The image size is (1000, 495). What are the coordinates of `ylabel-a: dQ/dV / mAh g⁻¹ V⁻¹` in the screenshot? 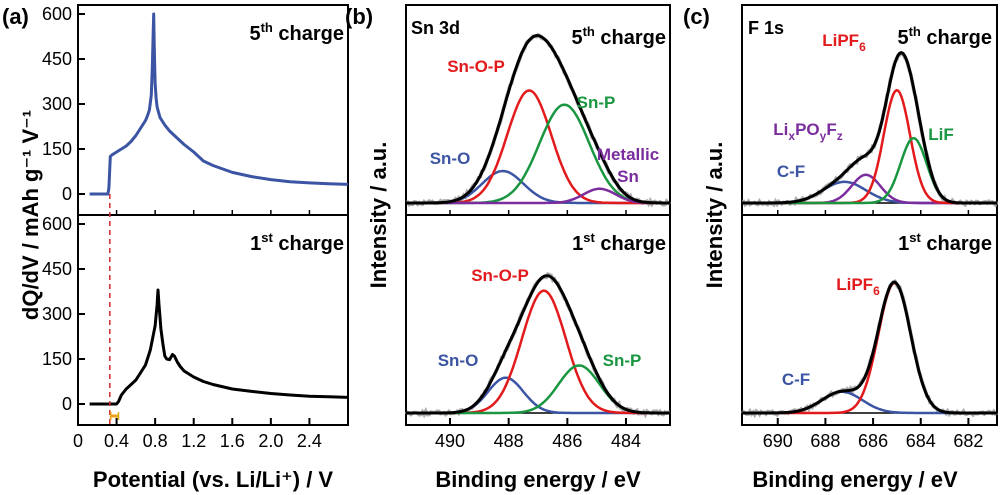 It's located at (30, 215).